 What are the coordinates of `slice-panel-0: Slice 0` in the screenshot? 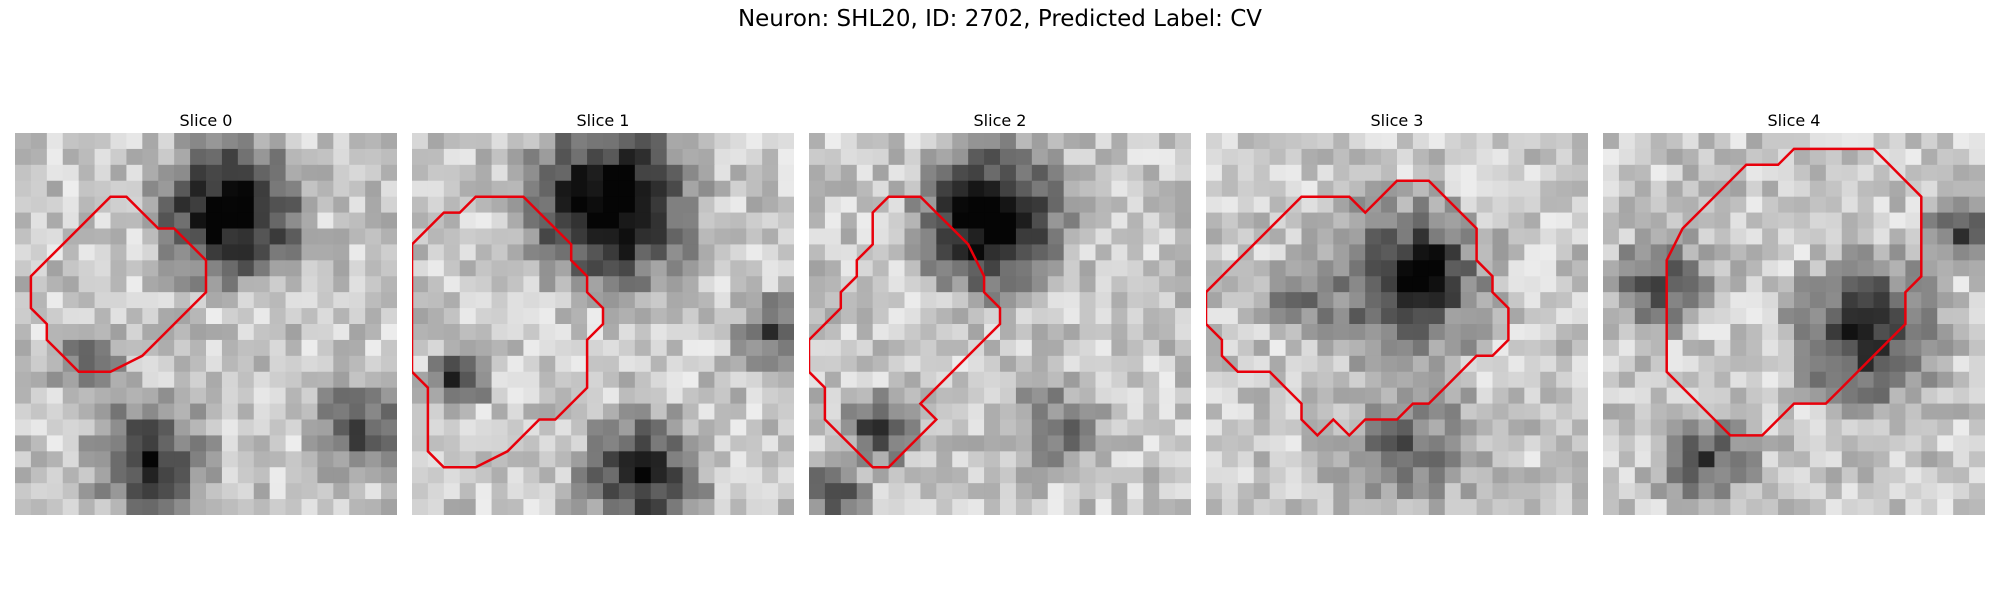 It's located at (206, 312).